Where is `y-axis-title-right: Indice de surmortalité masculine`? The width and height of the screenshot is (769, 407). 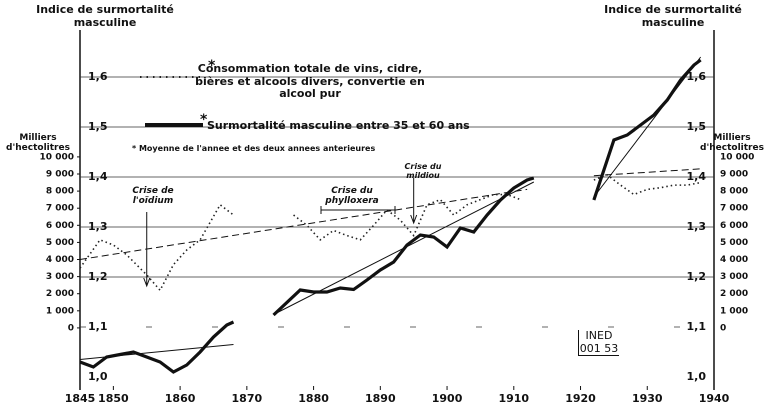 y-axis-title-right: Indice de surmortalité masculine is located at coordinates (673, 16).